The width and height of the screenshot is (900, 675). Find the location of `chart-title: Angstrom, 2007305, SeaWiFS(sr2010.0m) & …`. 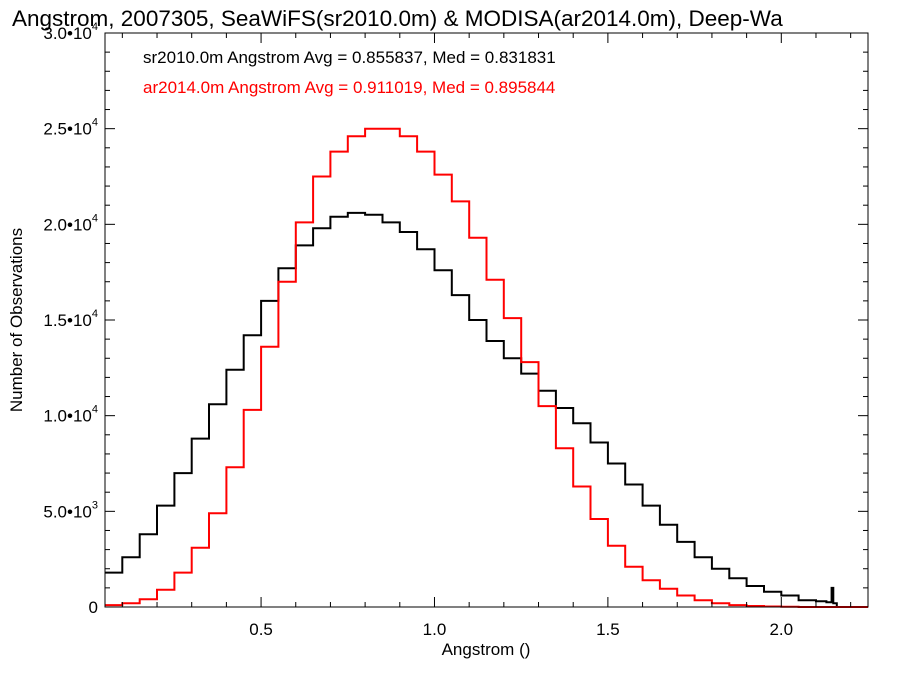

chart-title: Angstrom, 2007305, SeaWiFS(sr2010.0m) & … is located at coordinates (397, 18).